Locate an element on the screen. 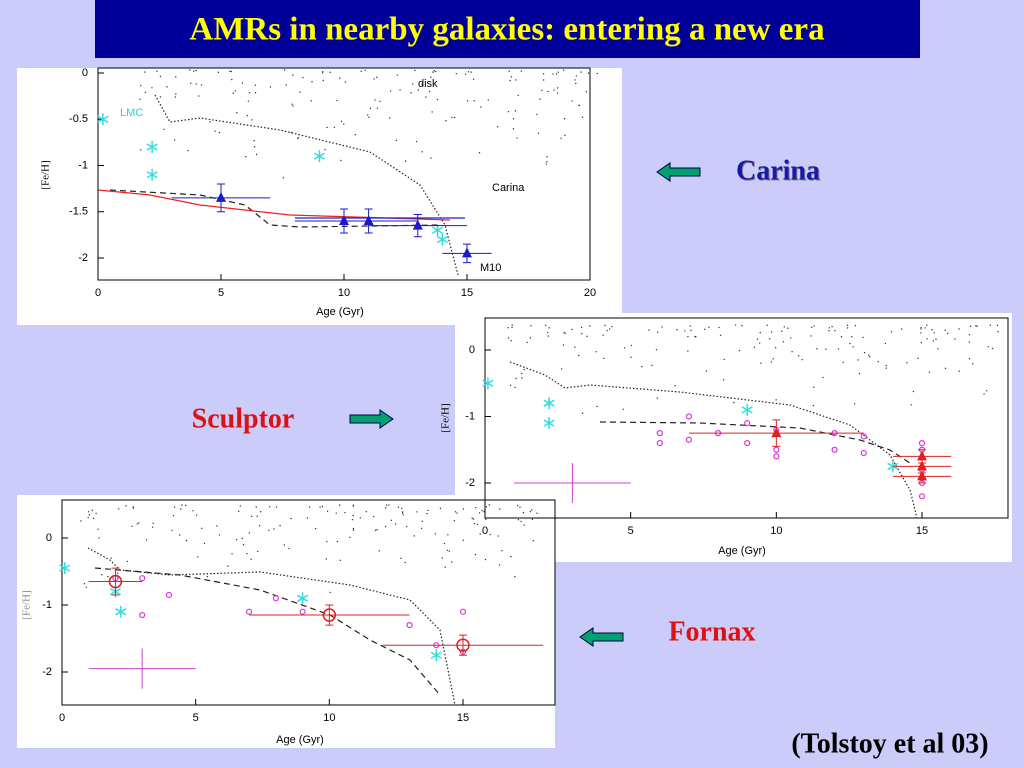 The width and height of the screenshot is (1024, 768). plot-frame is located at coordinates (308, 602).